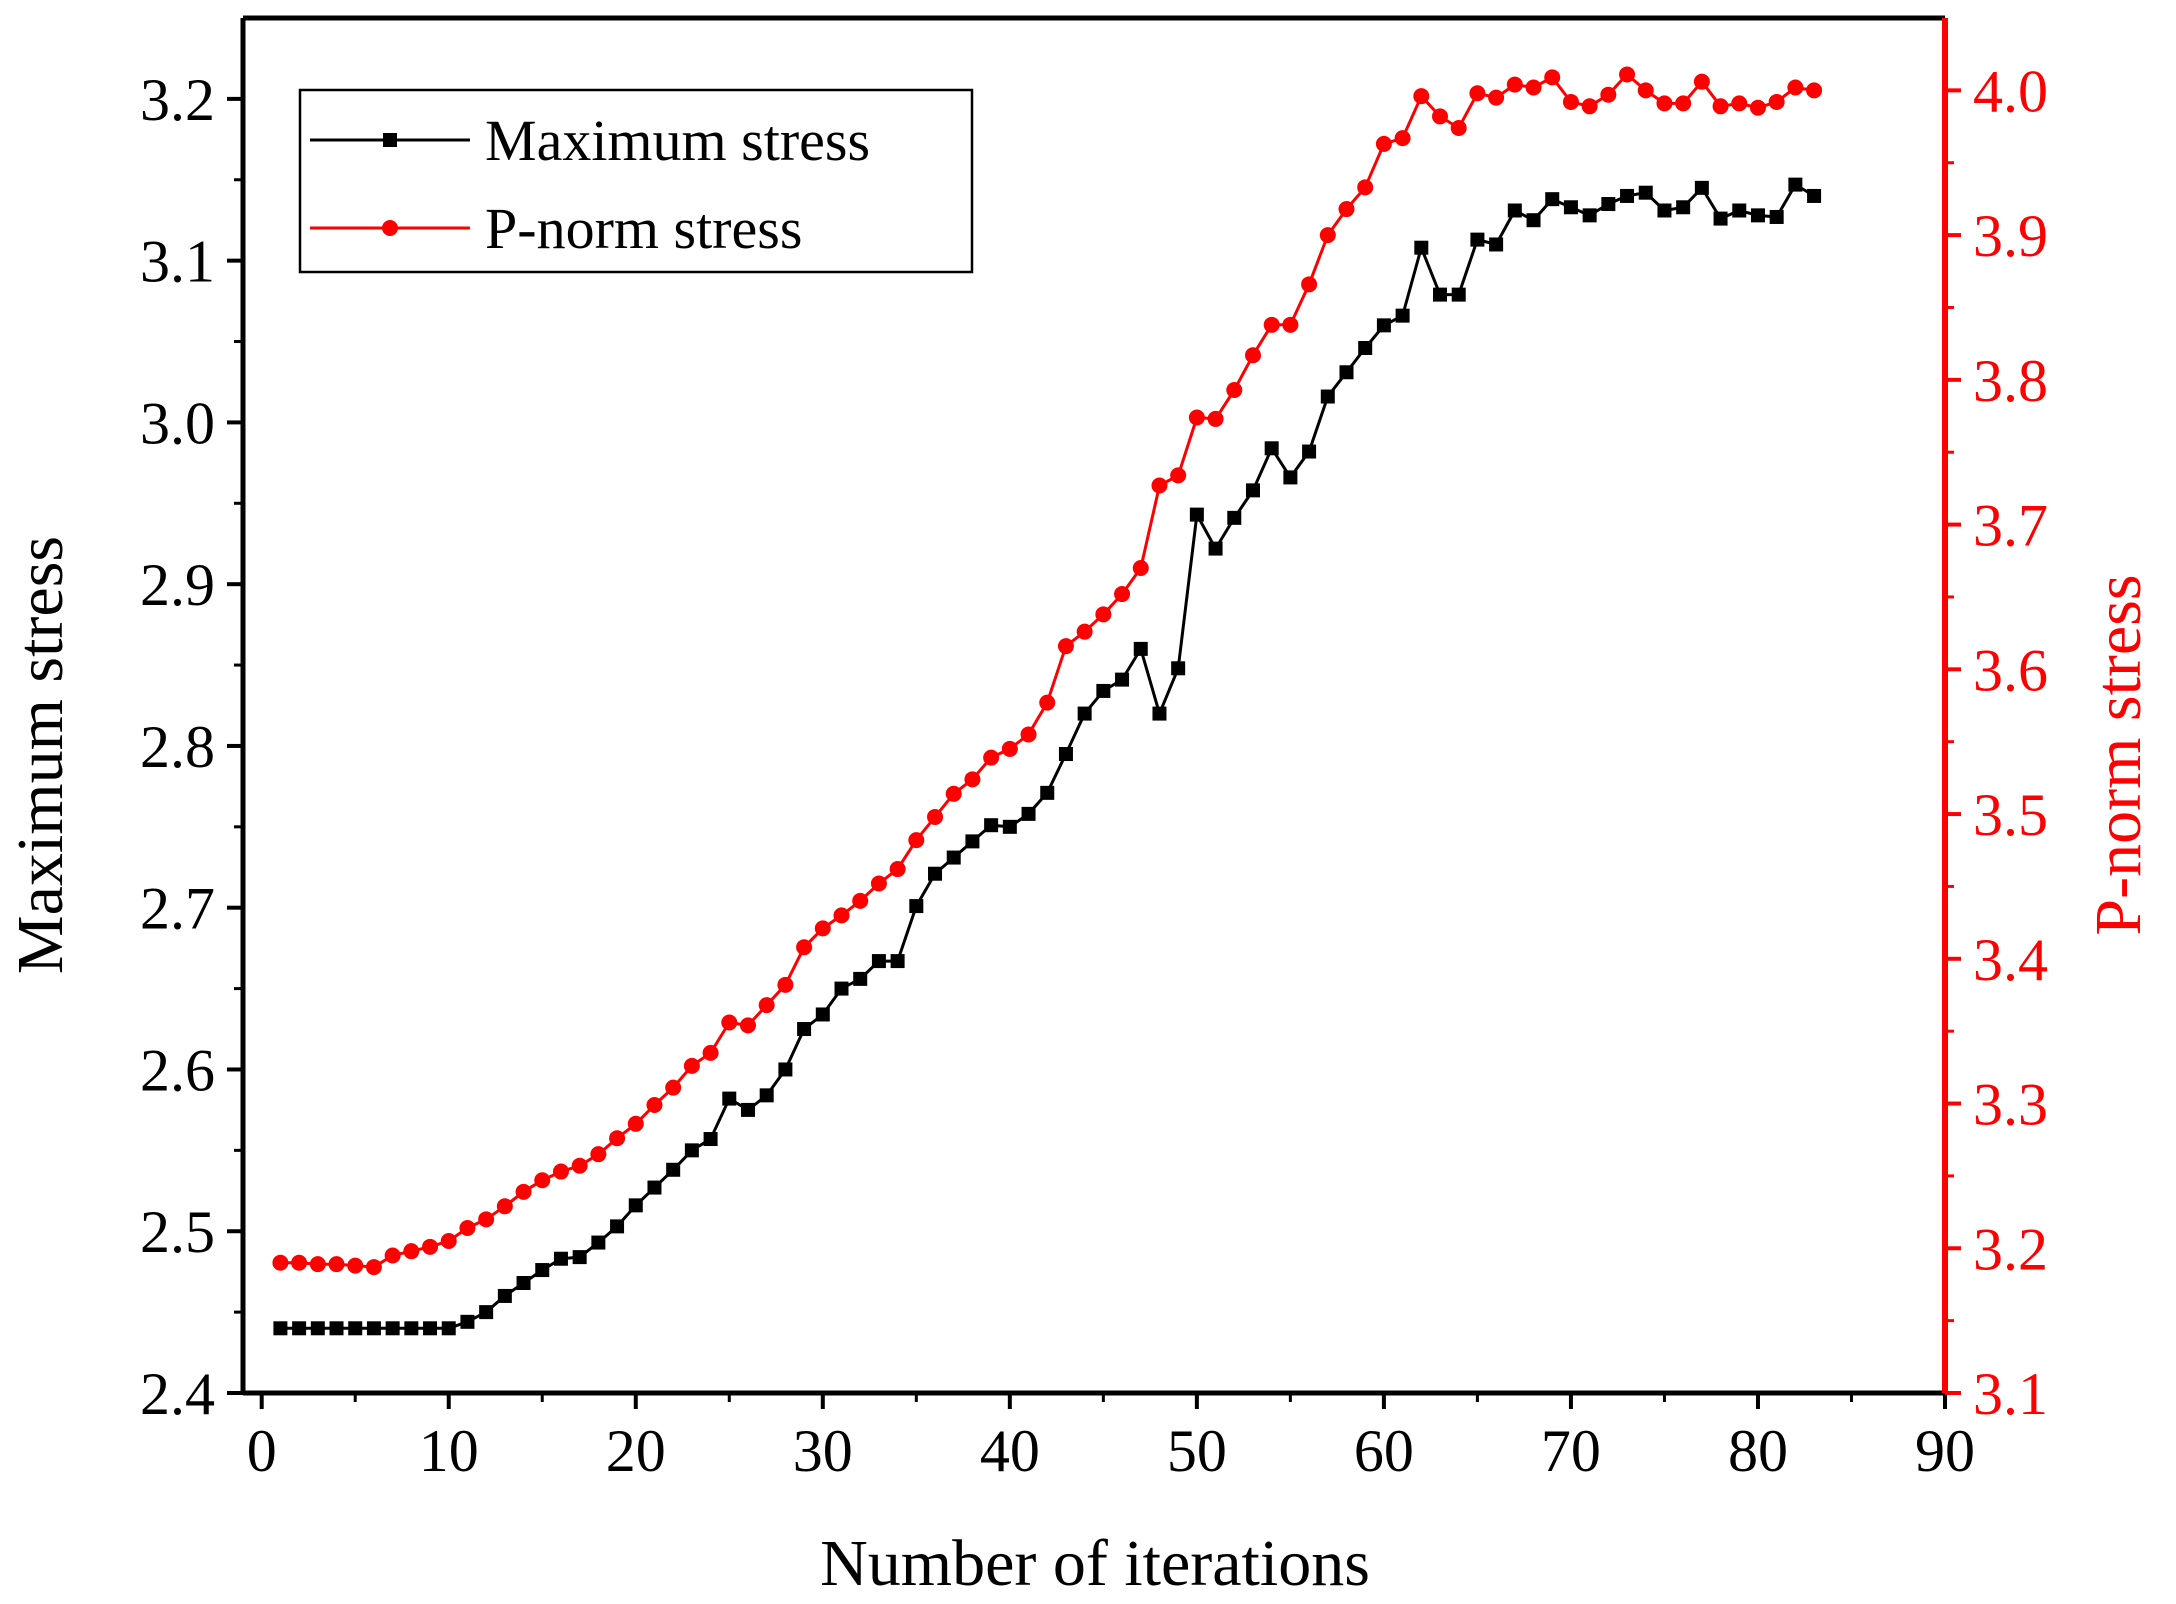  I want to click on x-tick-label-10: 10, so click(449, 1451).